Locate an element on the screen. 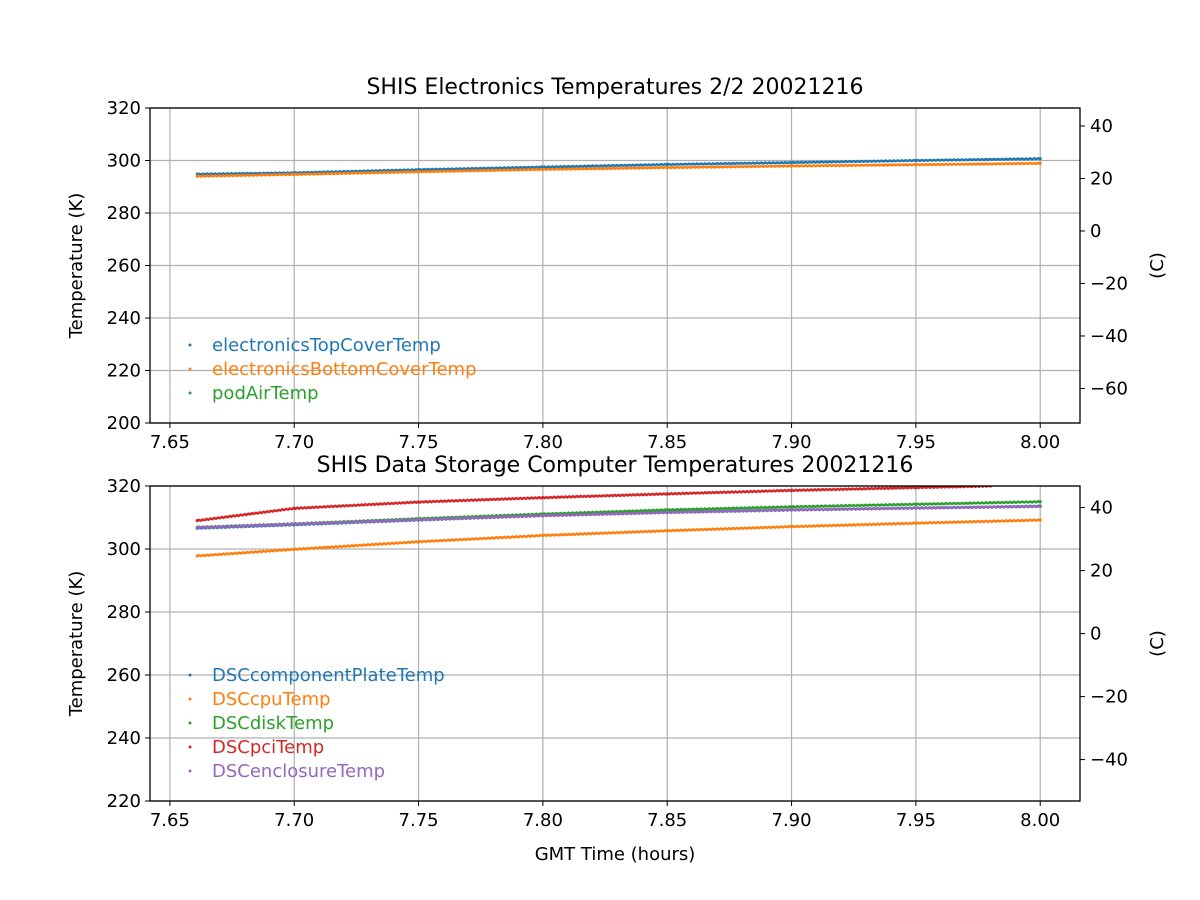 This screenshot has width=1200, height=900. legend-label: electronicsTopCoverTemp is located at coordinates (326, 345).